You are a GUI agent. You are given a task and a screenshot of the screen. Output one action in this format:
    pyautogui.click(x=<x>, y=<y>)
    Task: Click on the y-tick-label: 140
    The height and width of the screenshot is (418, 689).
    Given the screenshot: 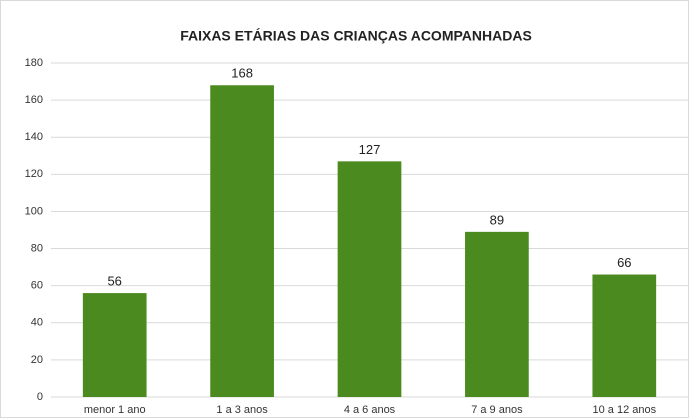 What is the action you would take?
    pyautogui.click(x=34, y=137)
    